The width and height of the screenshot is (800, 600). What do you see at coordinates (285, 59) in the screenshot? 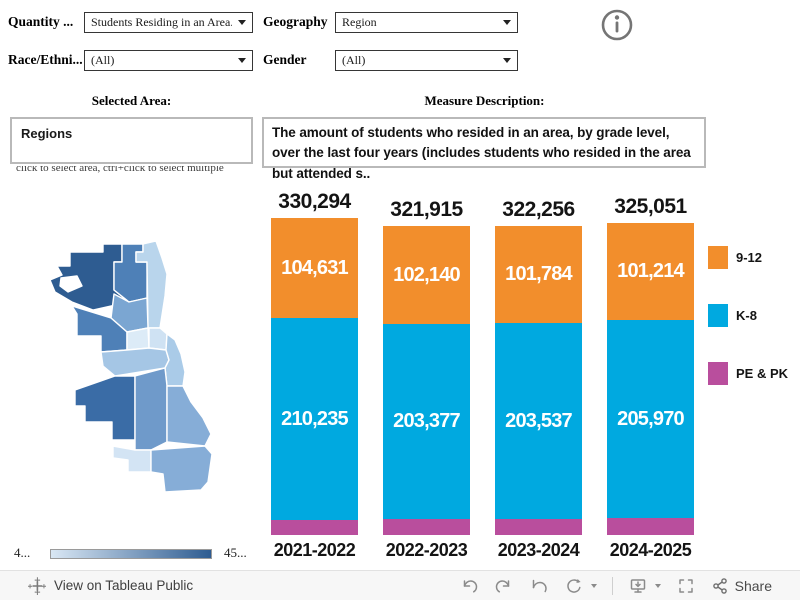
I see `gender-filter-label: Gender` at bounding box center [285, 59].